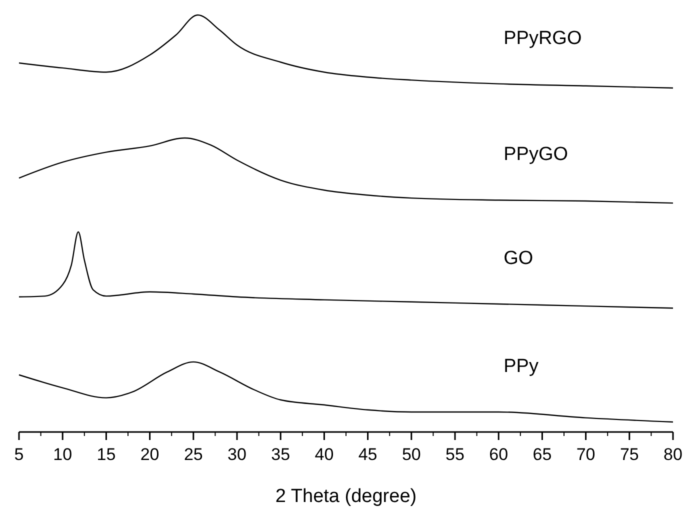 This screenshot has height=522, width=691. I want to click on series-label: GO, so click(519, 258).